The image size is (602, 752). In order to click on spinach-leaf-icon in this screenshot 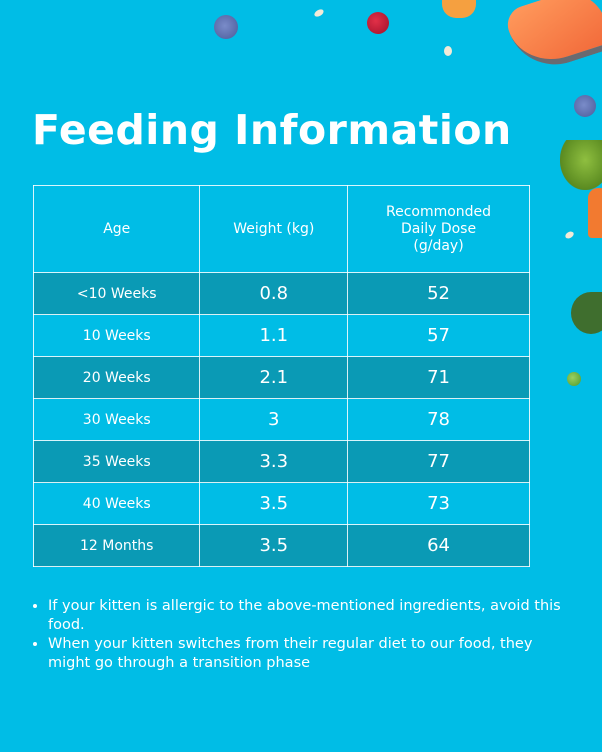, I will do `click(586, 313)`.